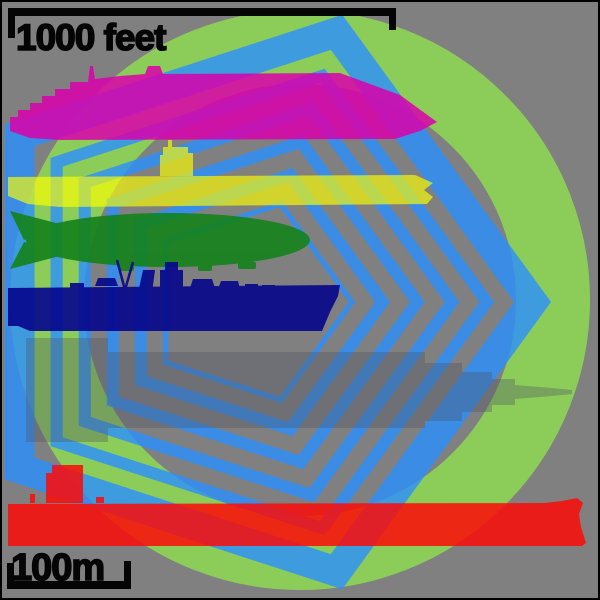  Describe the element at coordinates (91, 37) in the screenshot. I see `top-scale-label: 1000 feet` at that location.